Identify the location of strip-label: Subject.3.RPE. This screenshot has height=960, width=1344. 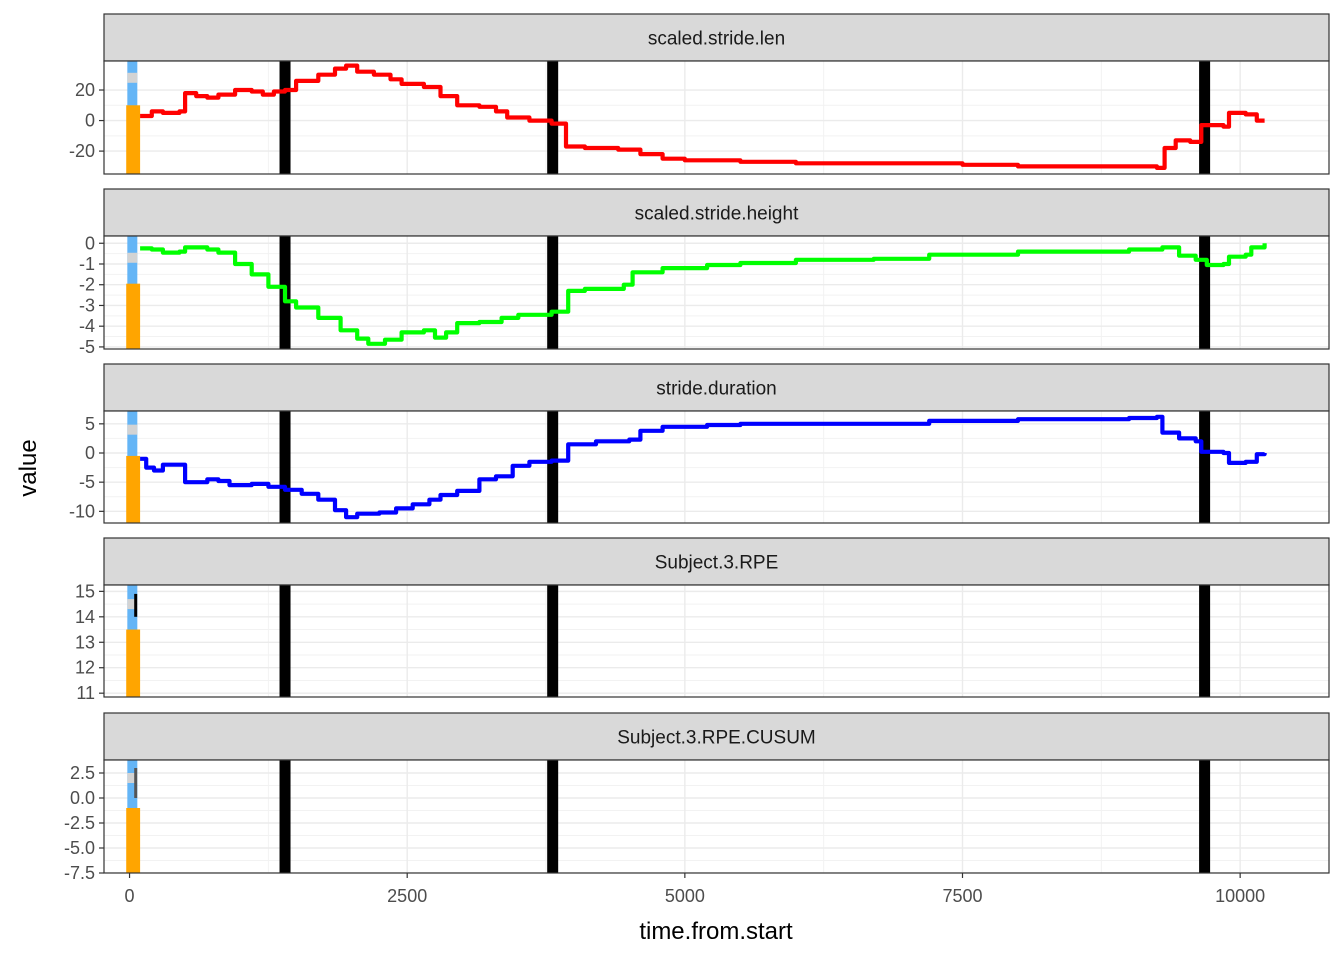
(717, 563).